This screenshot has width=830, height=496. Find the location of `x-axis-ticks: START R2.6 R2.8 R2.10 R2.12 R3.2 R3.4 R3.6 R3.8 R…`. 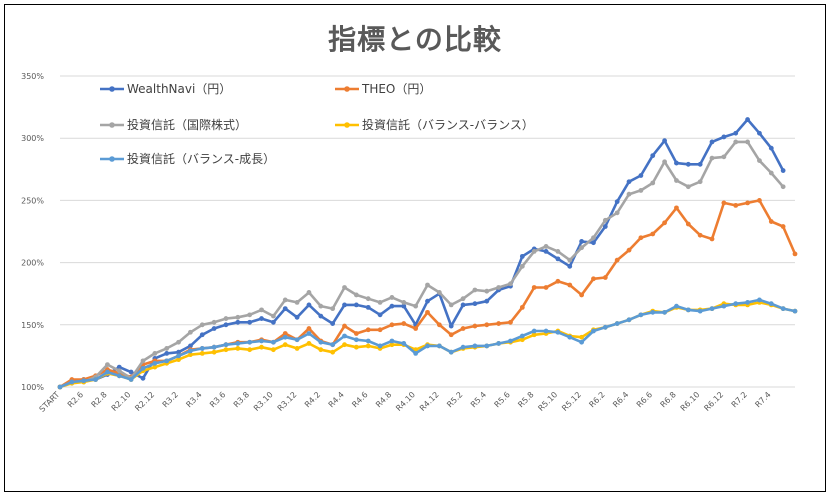

x-axis-ticks: START R2.6 R2.8 R2.10 R2.12 R3.2 R3.4 R3.6 R3.8 R… is located at coordinates (405, 402).